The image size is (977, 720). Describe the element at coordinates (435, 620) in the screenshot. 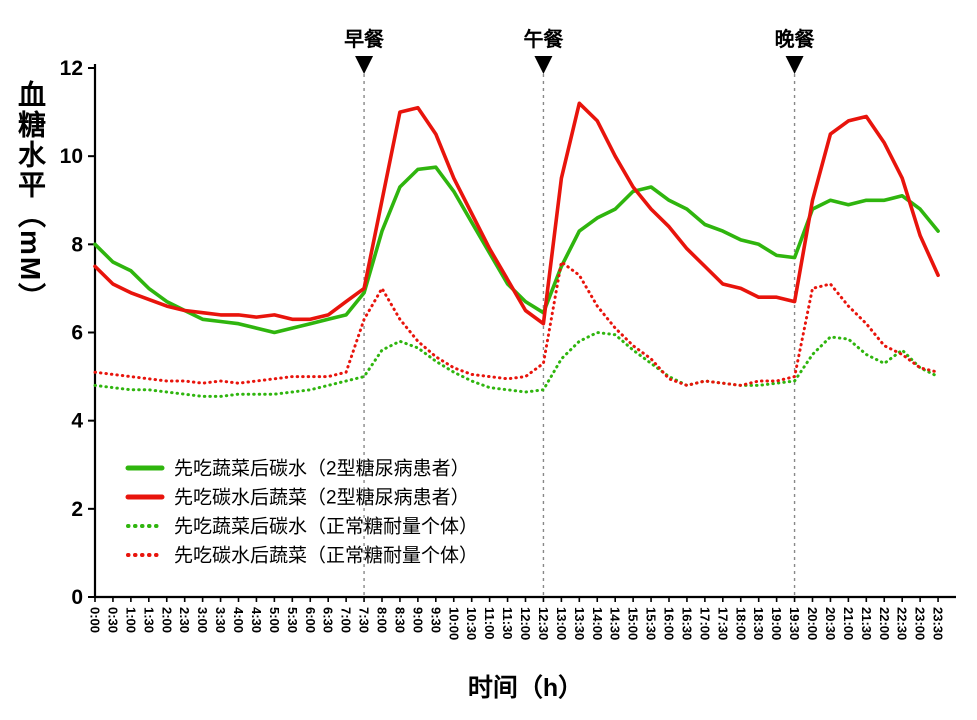

I see `x-tick-label: 9:30` at that location.